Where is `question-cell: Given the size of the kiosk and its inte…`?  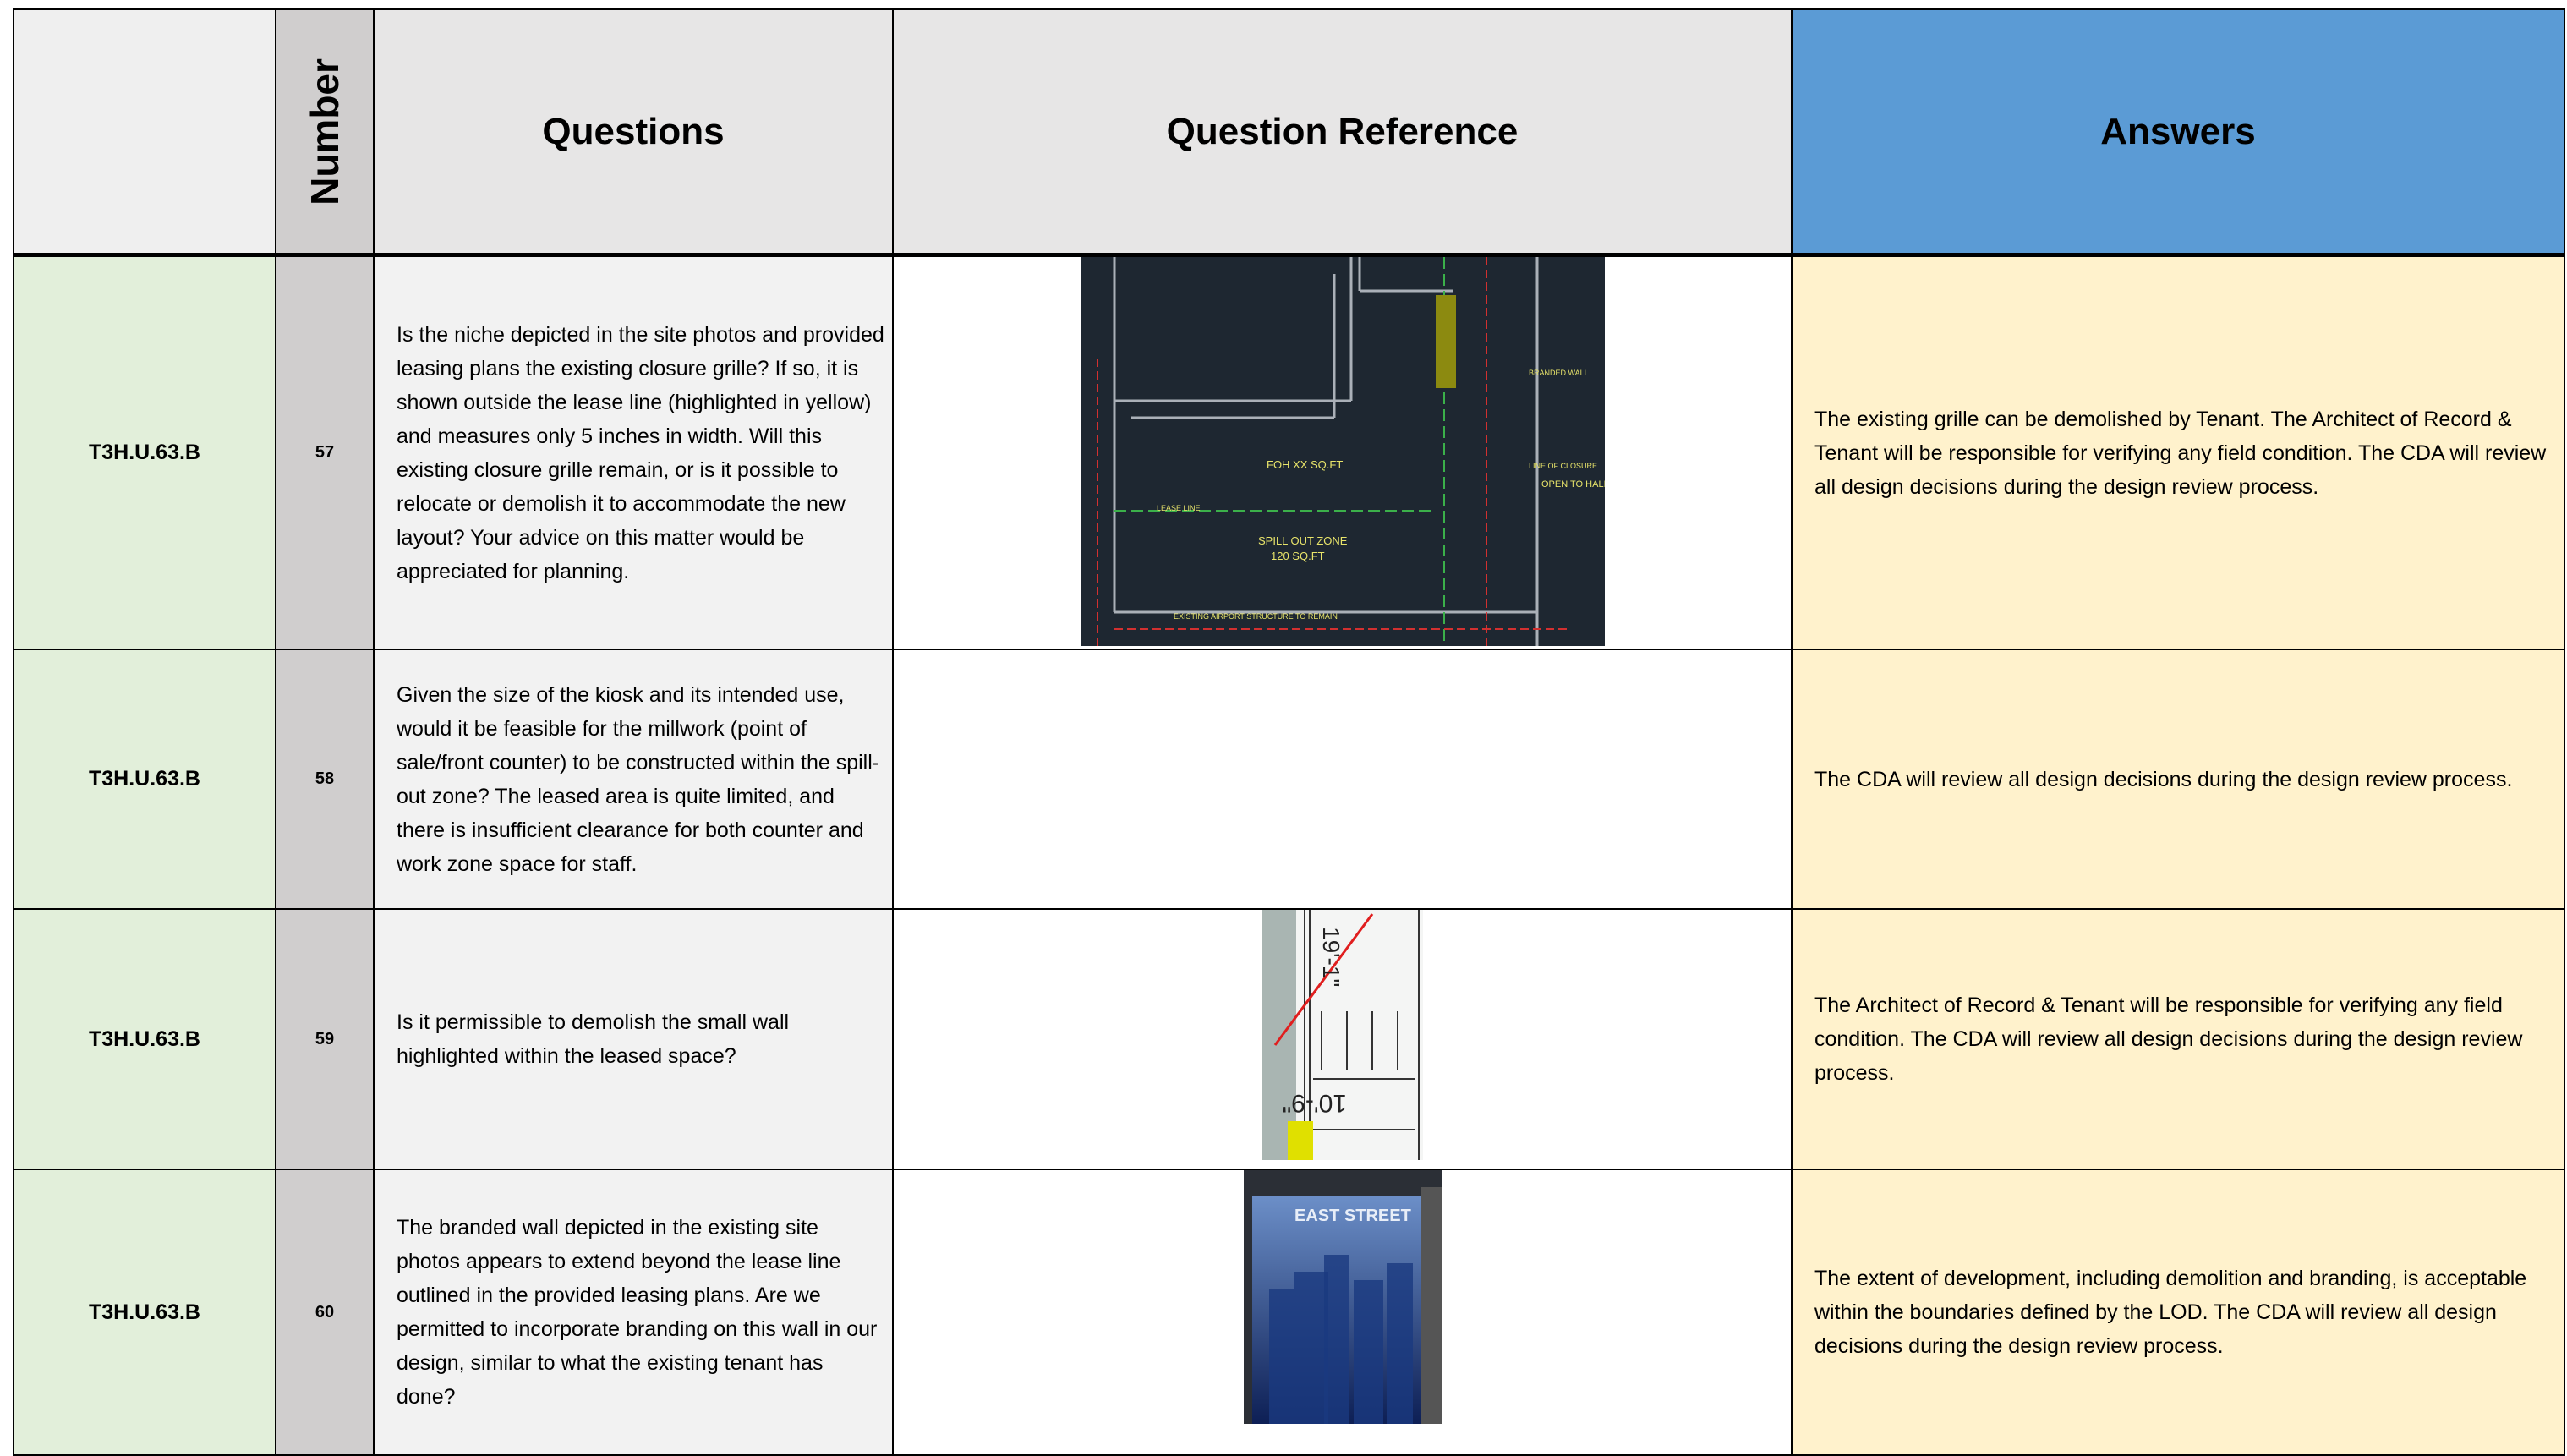 question-cell: Given the size of the kiosk and its inte… is located at coordinates (633, 779).